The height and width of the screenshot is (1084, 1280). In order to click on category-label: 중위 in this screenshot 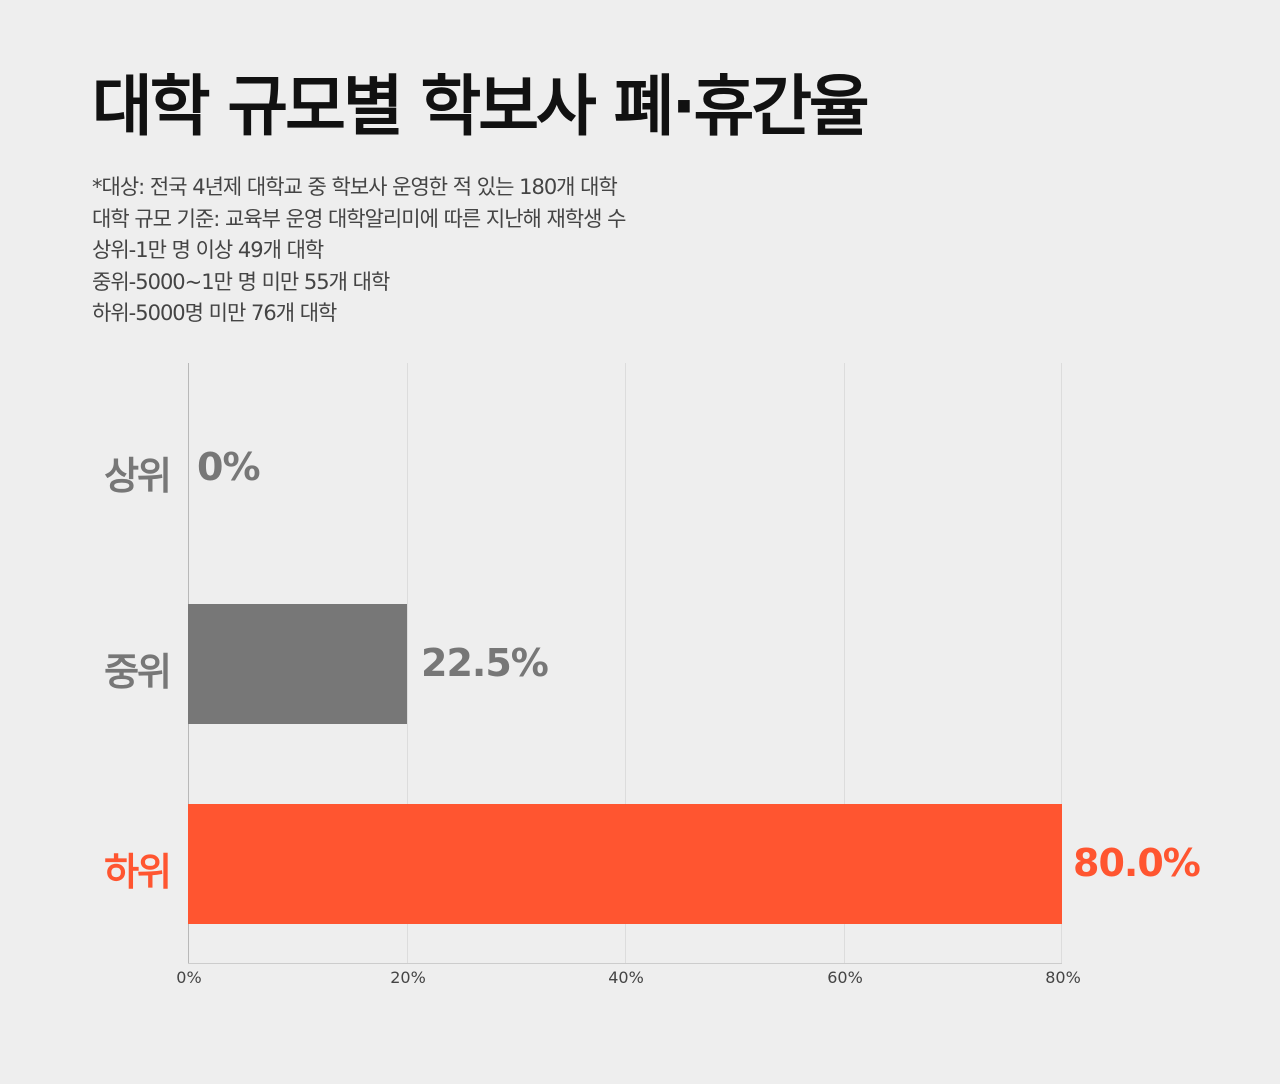, I will do `click(138, 672)`.